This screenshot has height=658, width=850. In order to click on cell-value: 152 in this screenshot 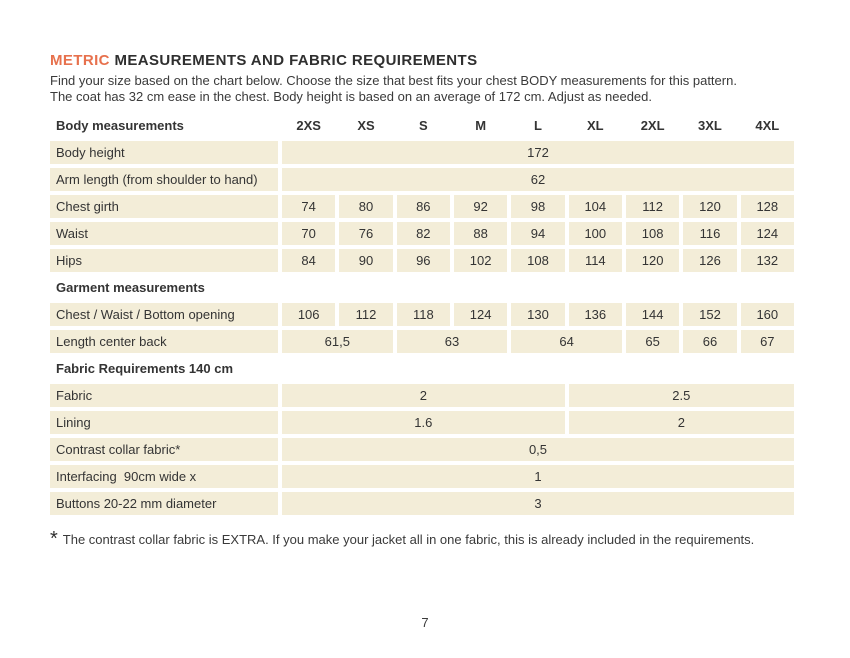, I will do `click(710, 314)`.